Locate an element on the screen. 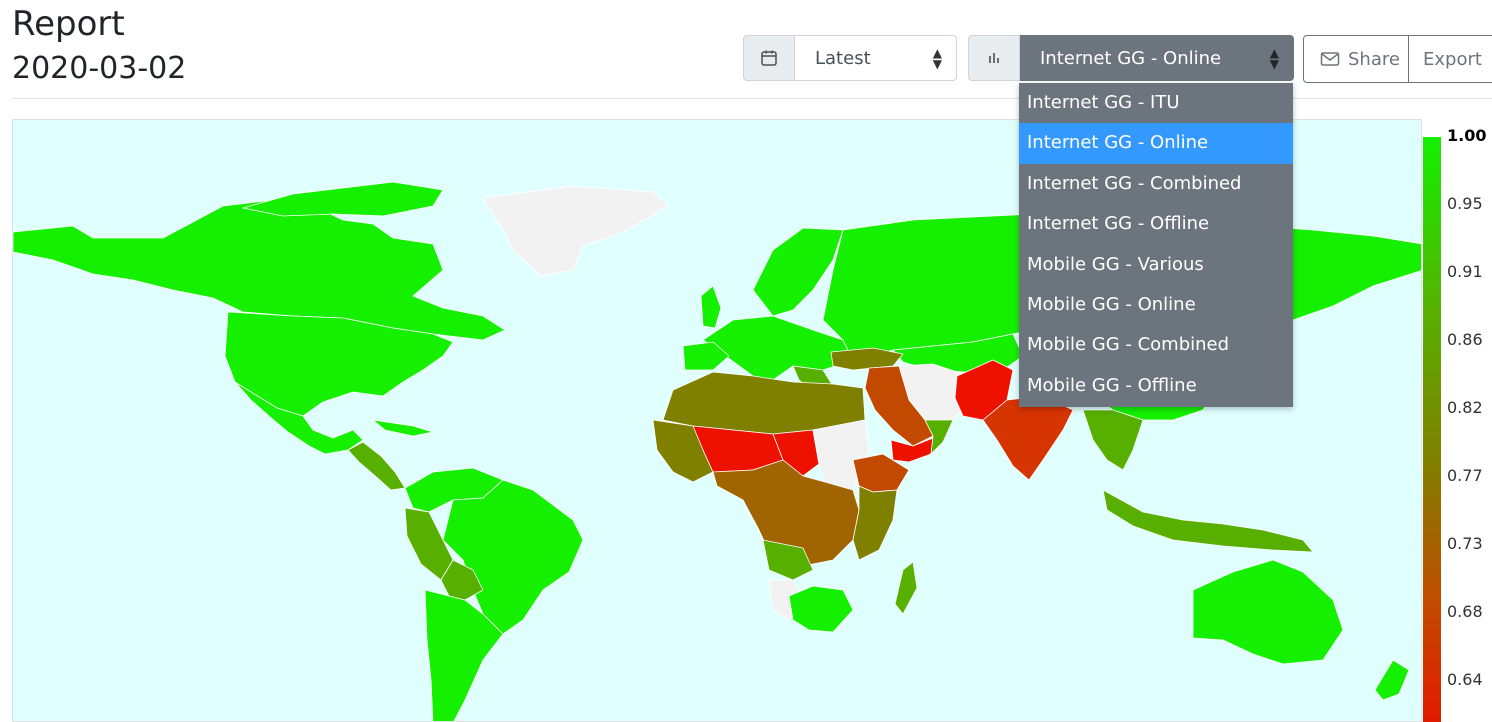 The height and width of the screenshot is (722, 1492). export-label: Export is located at coordinates (1452, 59).